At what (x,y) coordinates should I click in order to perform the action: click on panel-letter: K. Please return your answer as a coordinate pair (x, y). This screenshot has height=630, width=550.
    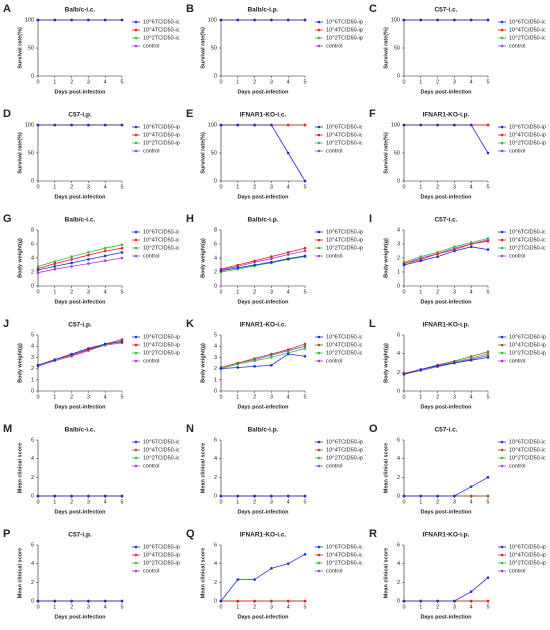
    Looking at the image, I should click on (190, 324).